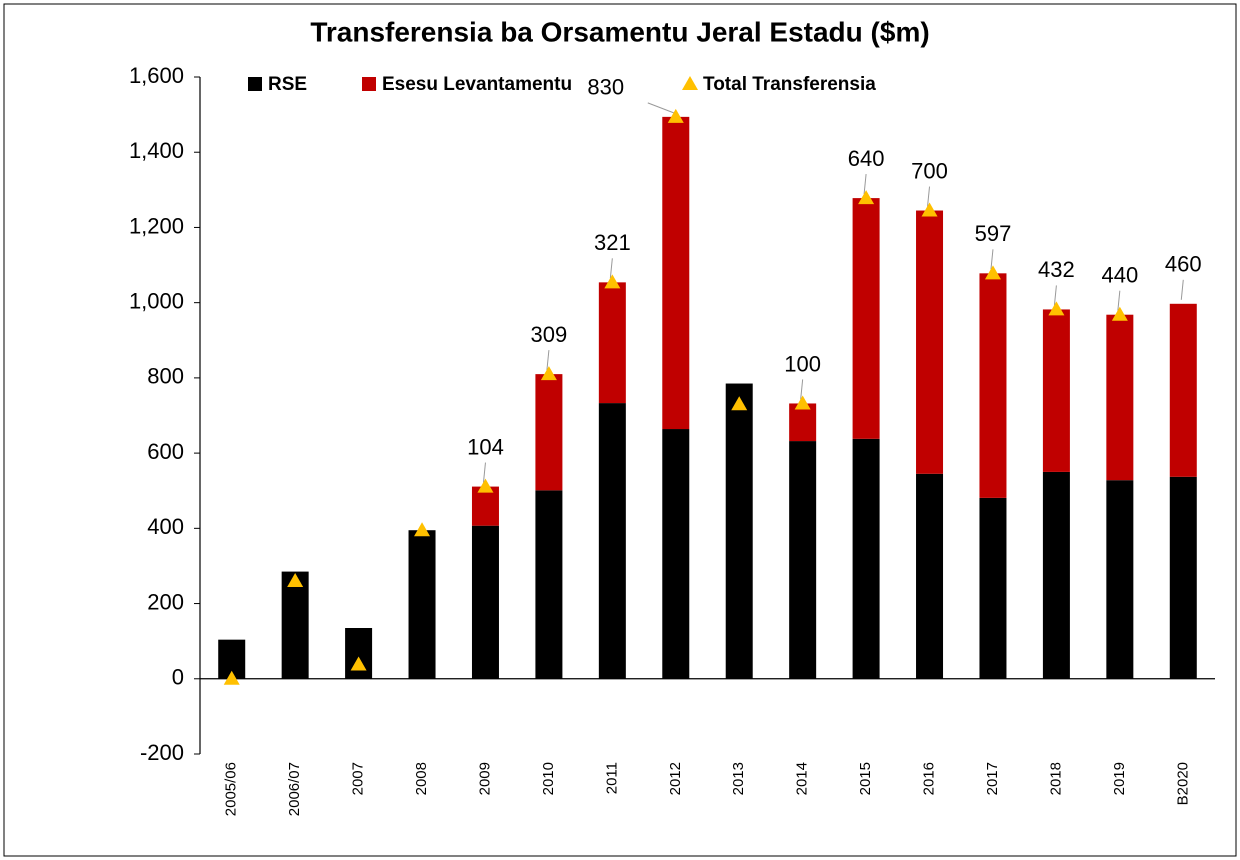 The width and height of the screenshot is (1240, 860). I want to click on data-label: 830, so click(605, 87).